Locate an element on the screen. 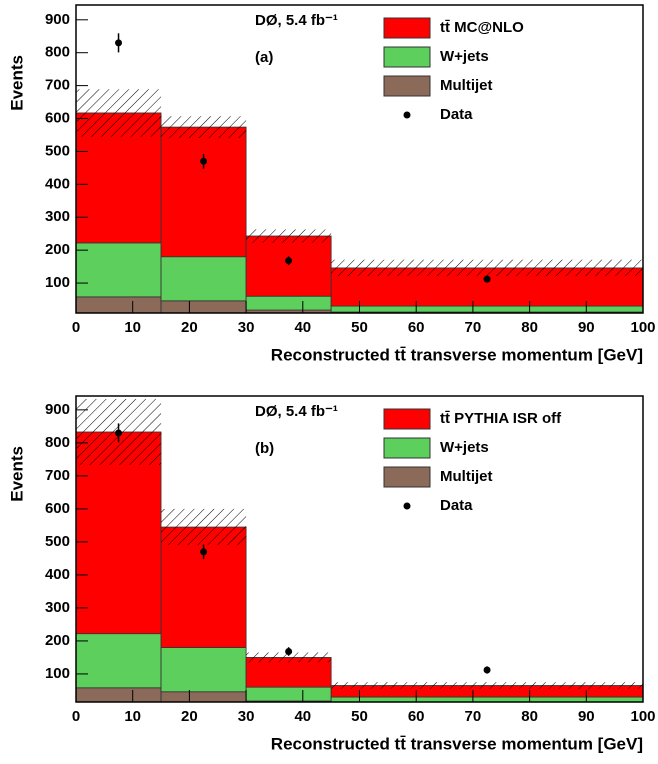 The height and width of the screenshot is (764, 658). annotation: (a) is located at coordinates (264, 57).